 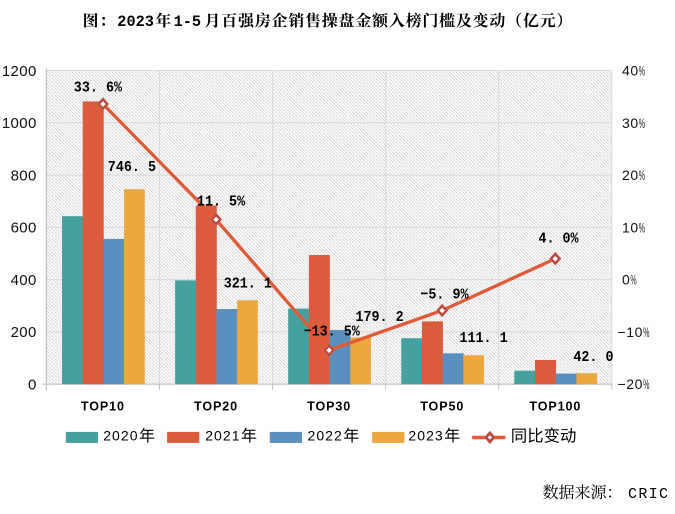 What do you see at coordinates (630, 123) in the screenshot?
I see `svg-text: 30` at bounding box center [630, 123].